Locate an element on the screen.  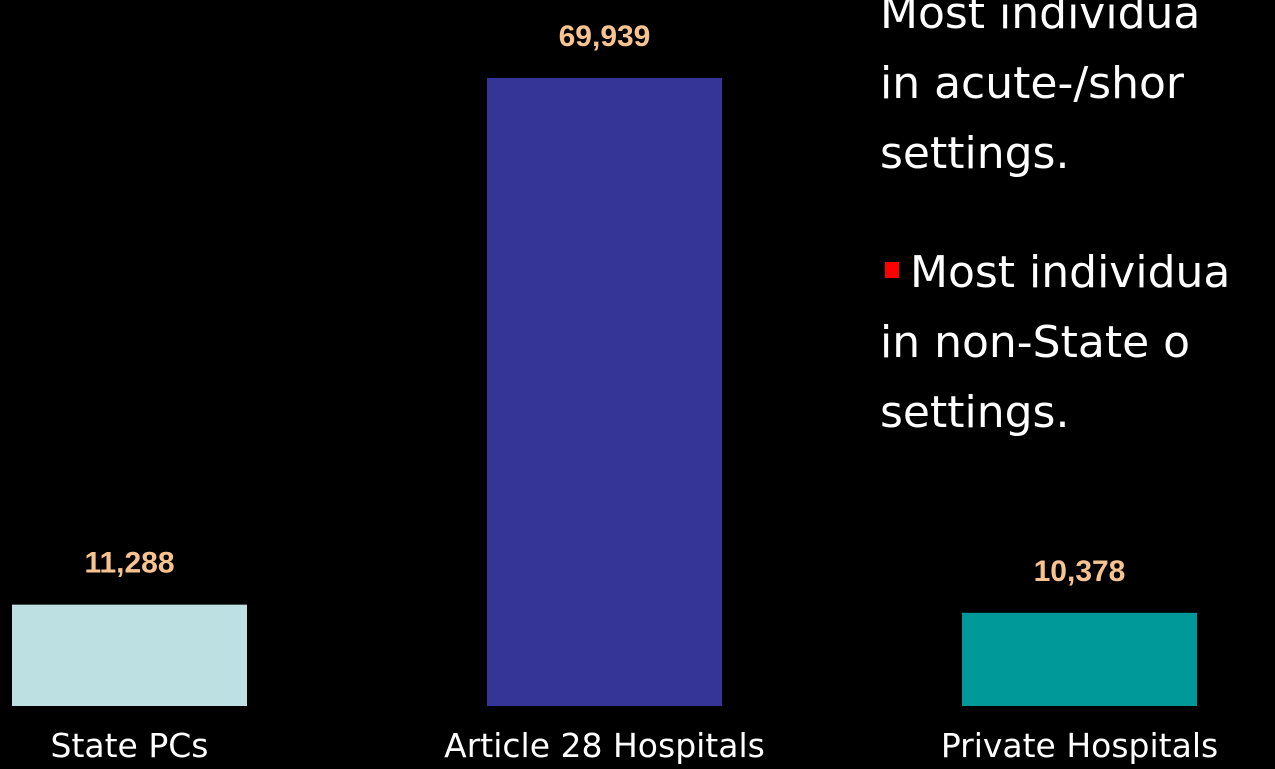
bullet-marker is located at coordinates (892, 270).